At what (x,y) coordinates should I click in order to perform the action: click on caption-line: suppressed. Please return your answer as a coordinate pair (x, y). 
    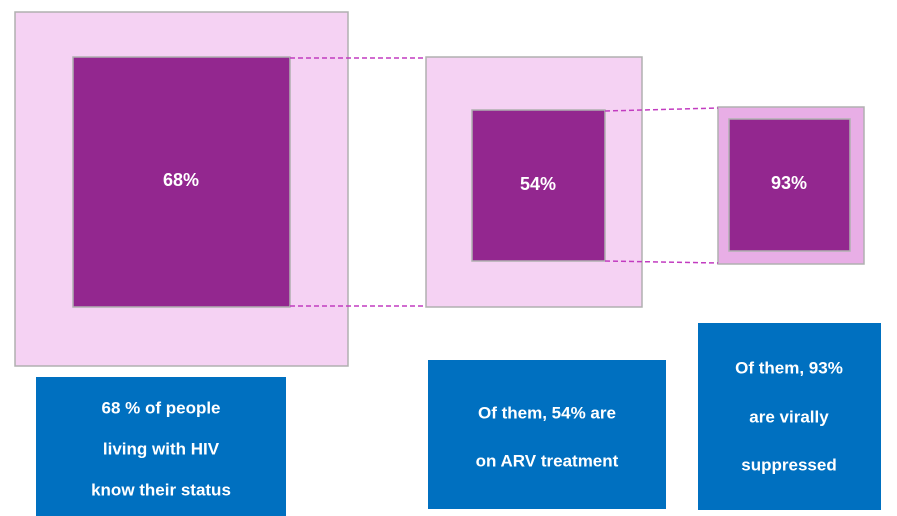
    Looking at the image, I should click on (788, 464).